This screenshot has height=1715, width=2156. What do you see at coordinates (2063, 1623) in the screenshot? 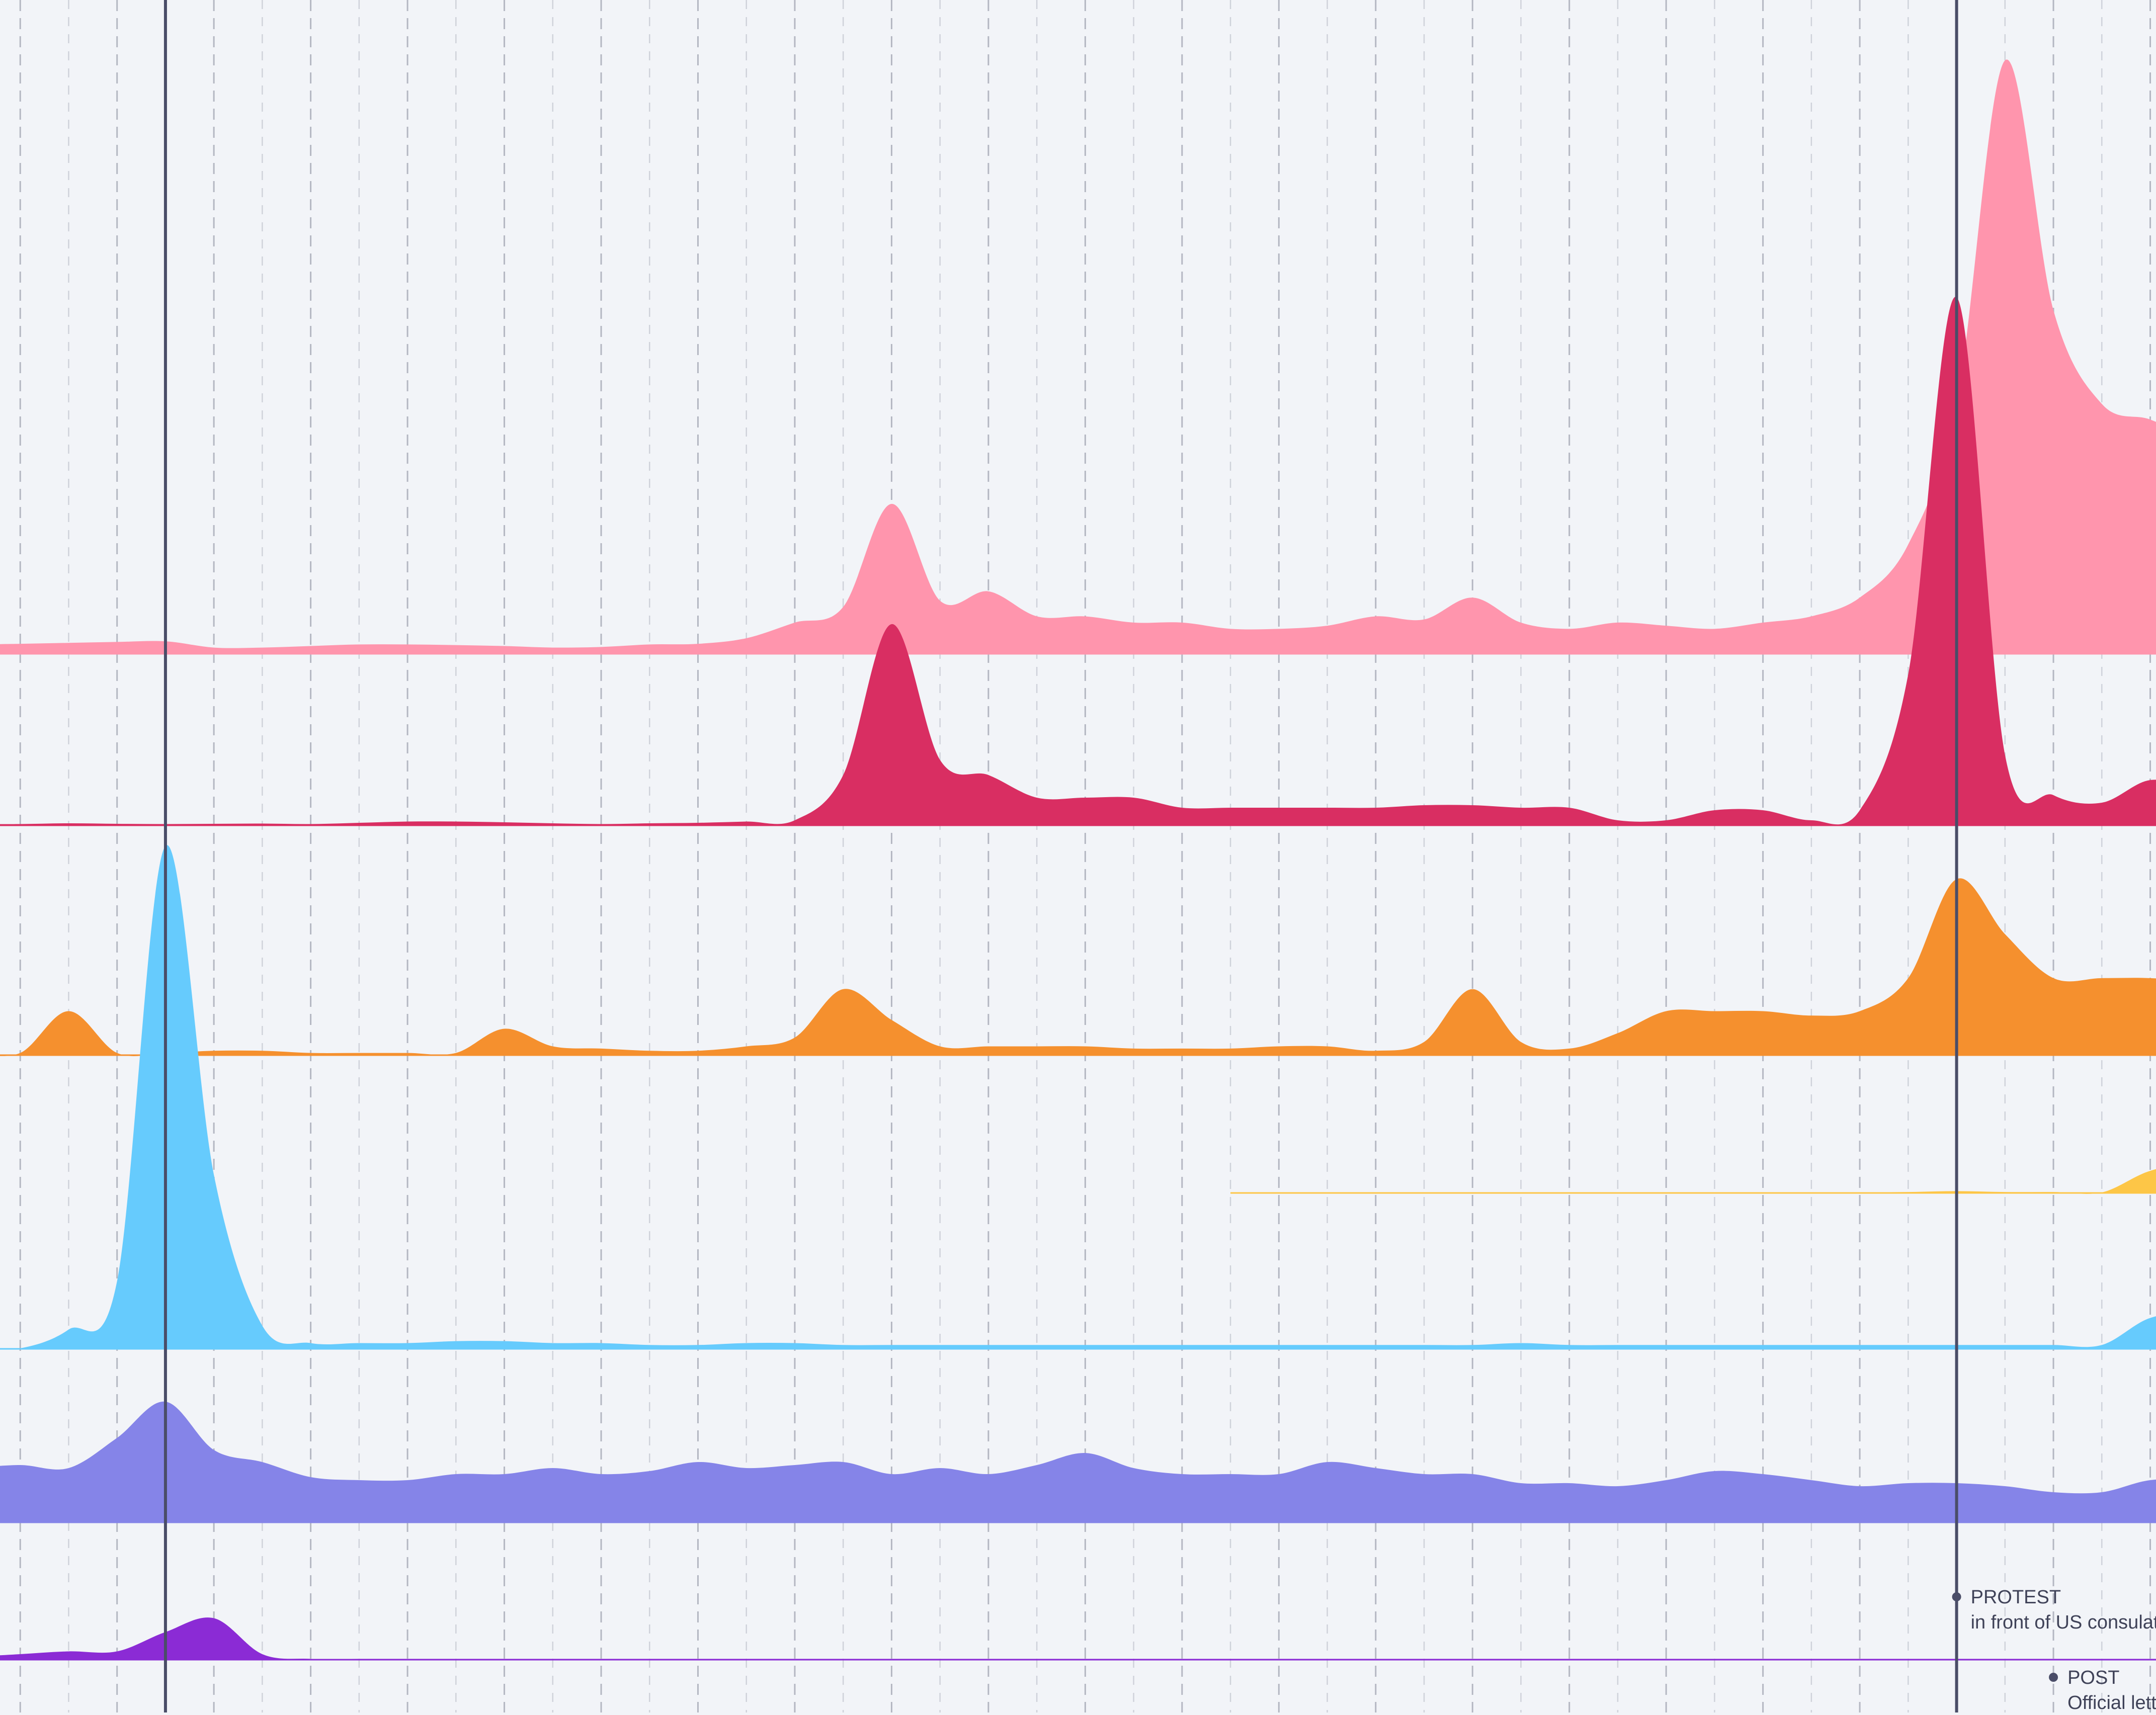
I see `event-description: in front of US consulate in the Ka` at bounding box center [2063, 1623].